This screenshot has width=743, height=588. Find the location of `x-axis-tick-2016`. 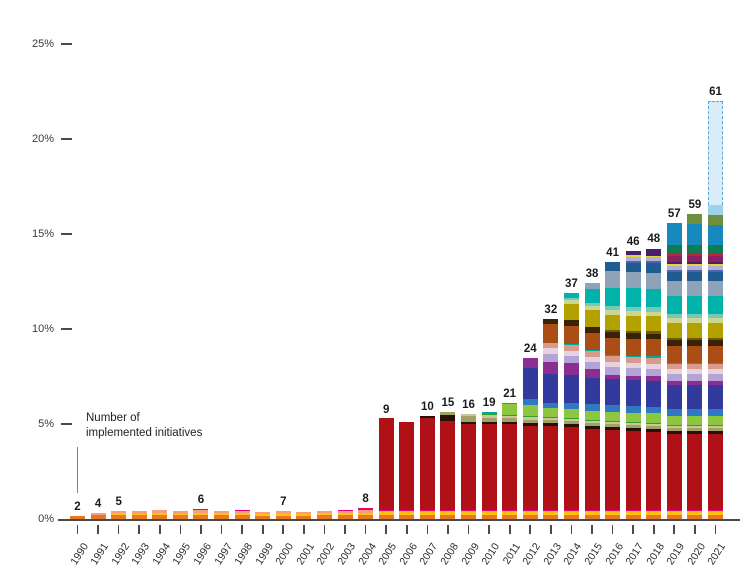

x-axis-tick-2016 is located at coordinates (612, 529).